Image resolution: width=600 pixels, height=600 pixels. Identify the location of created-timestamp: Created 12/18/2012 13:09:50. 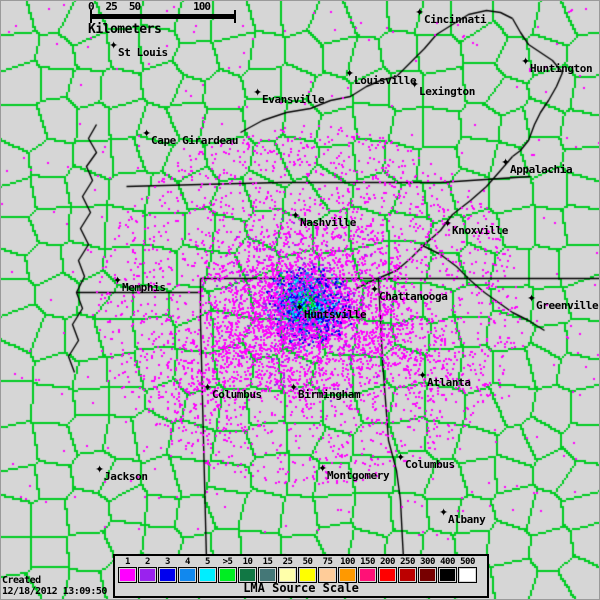
(54, 586).